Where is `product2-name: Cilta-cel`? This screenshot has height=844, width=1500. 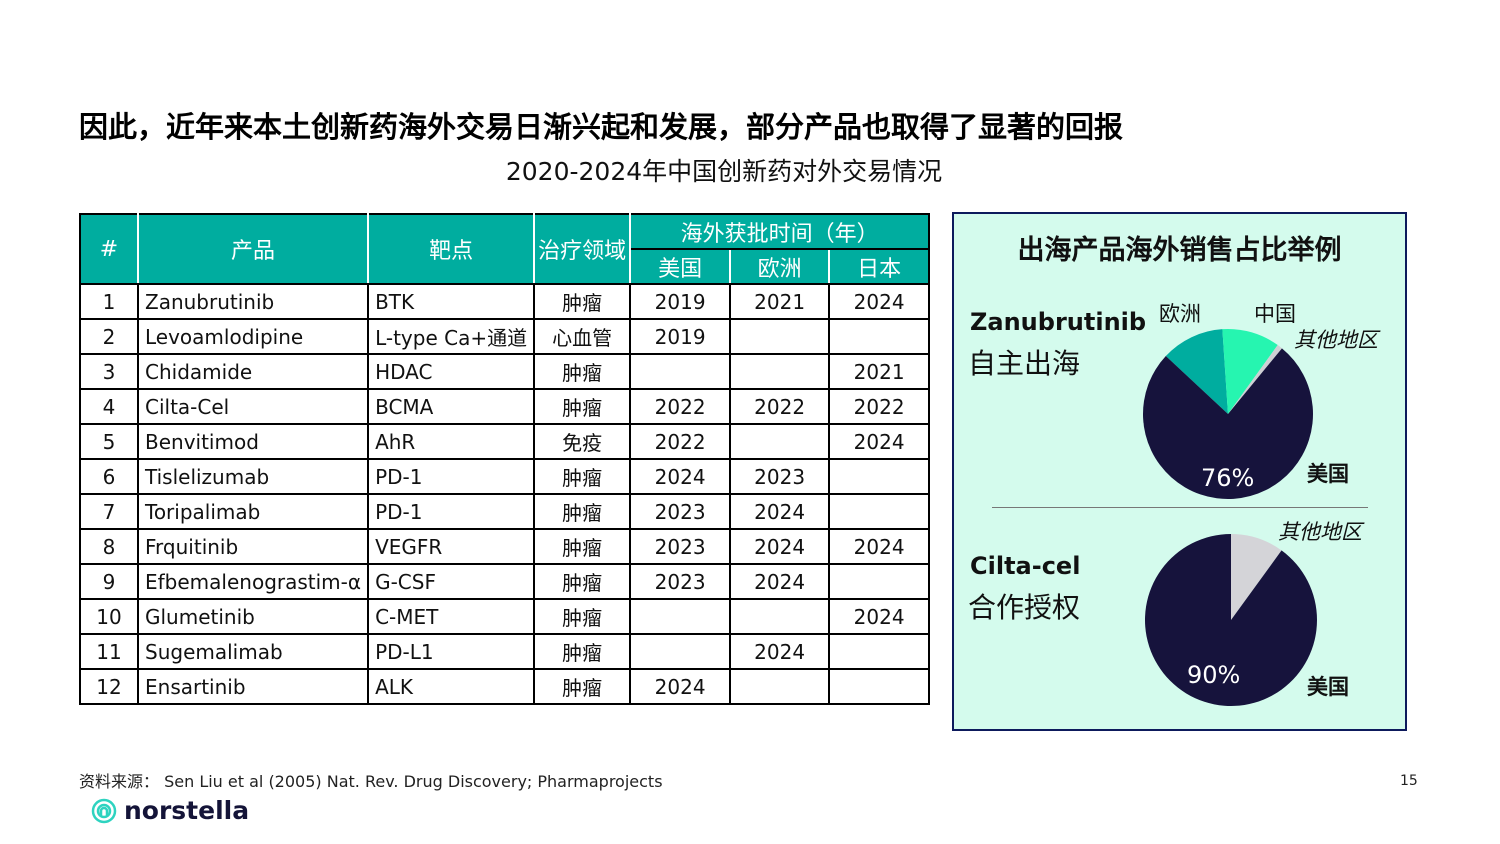
product2-name: Cilta-cel is located at coordinates (1025, 566).